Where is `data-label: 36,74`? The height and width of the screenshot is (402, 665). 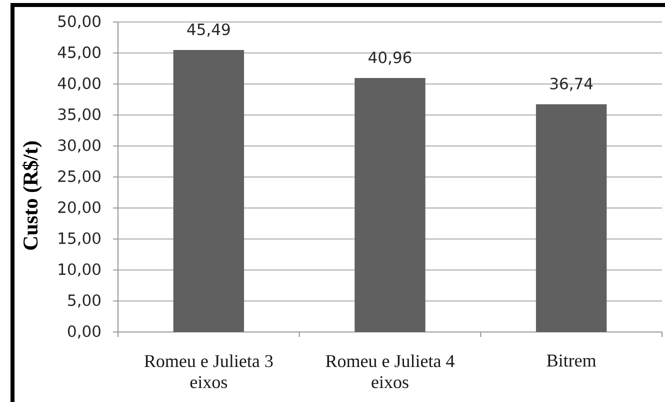
data-label: 36,74 is located at coordinates (571, 85).